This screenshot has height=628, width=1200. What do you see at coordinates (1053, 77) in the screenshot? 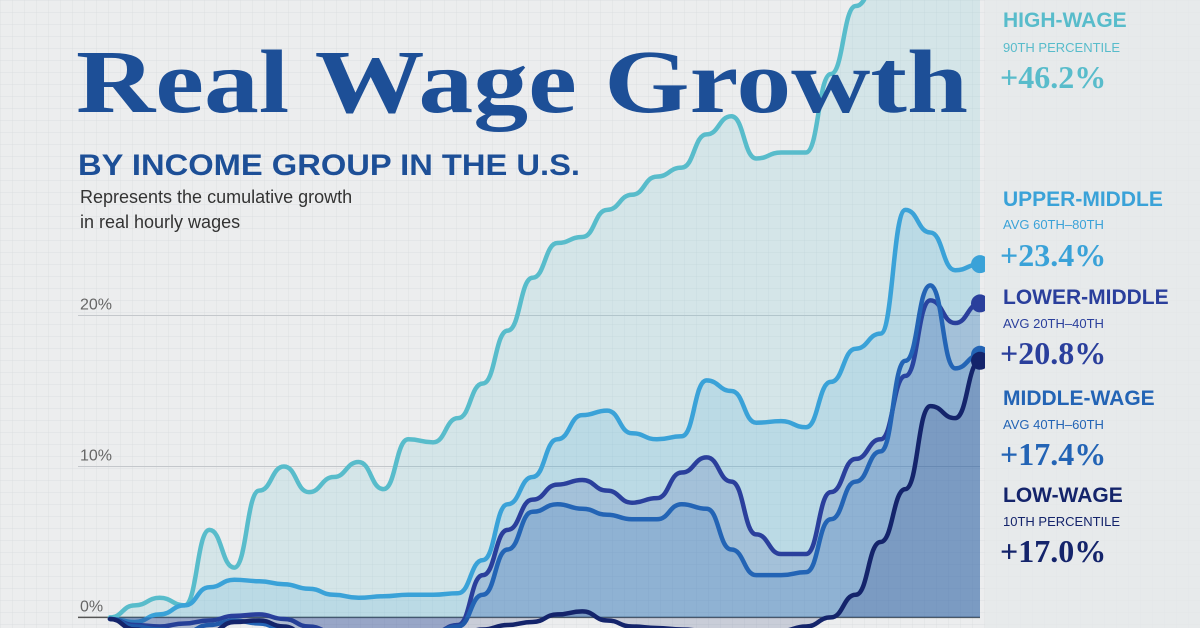
I see `end-value-label: +46.2%` at bounding box center [1053, 77].